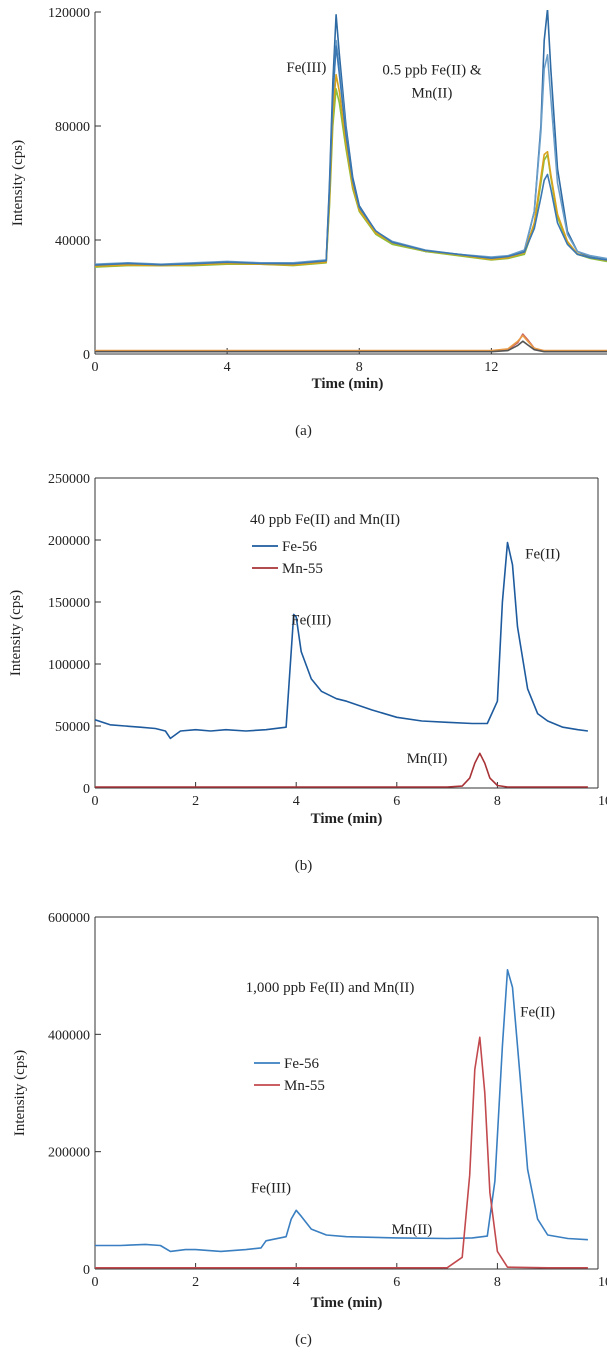 The height and width of the screenshot is (1364, 607). Describe the element at coordinates (69, 13) in the screenshot. I see `y-tick-label: 120000` at that location.